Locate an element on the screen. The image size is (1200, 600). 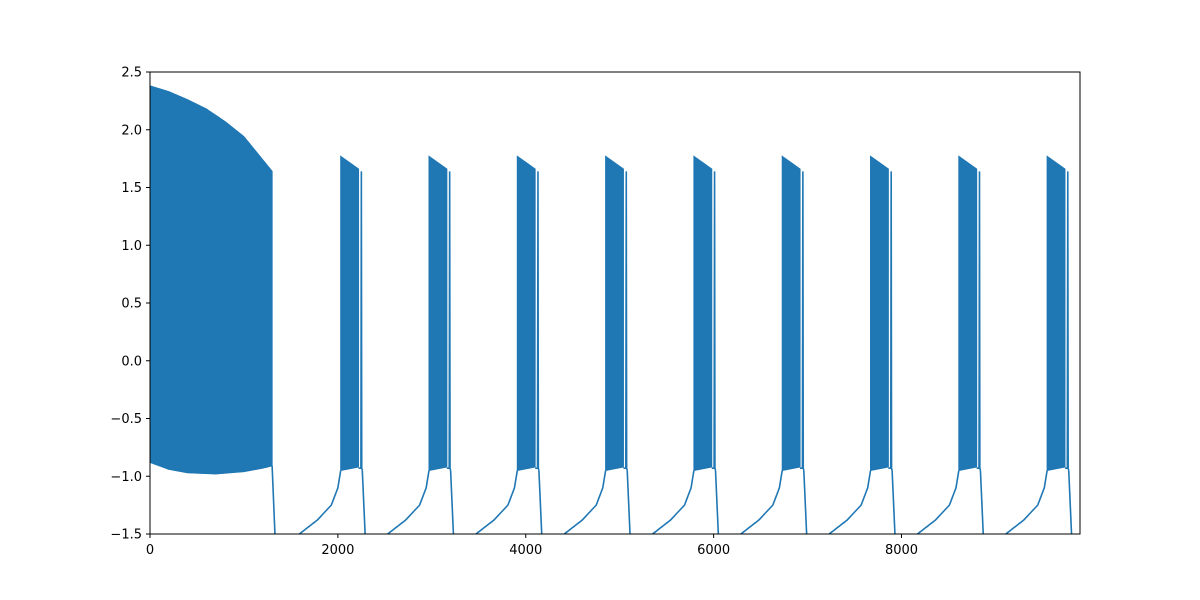
y-tick-label: 1.5 is located at coordinates (131, 188).